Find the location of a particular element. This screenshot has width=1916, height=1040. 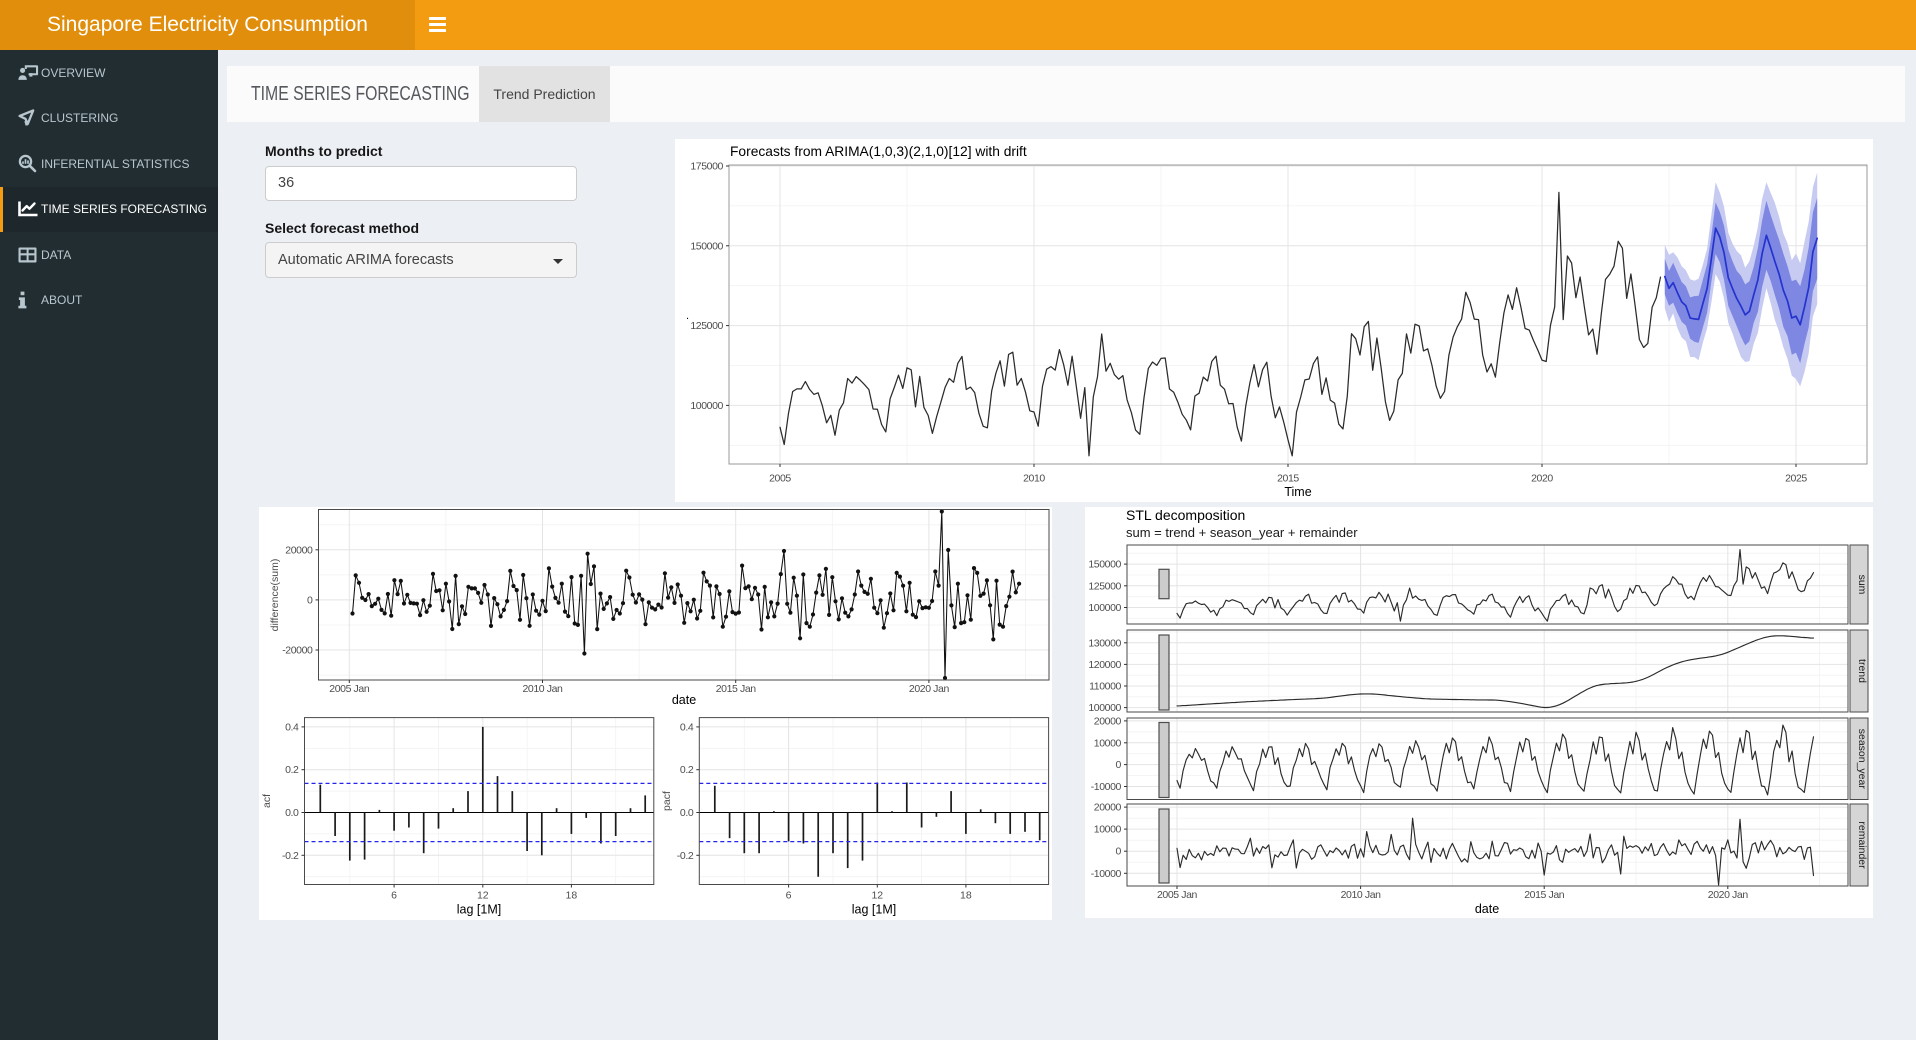

svg-text: Time is located at coordinates (1297, 492).